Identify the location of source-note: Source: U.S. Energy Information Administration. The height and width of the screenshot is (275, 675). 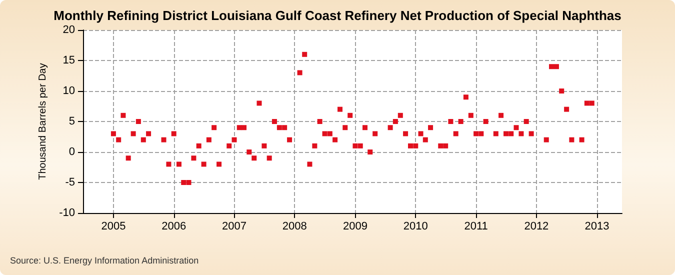
(104, 261).